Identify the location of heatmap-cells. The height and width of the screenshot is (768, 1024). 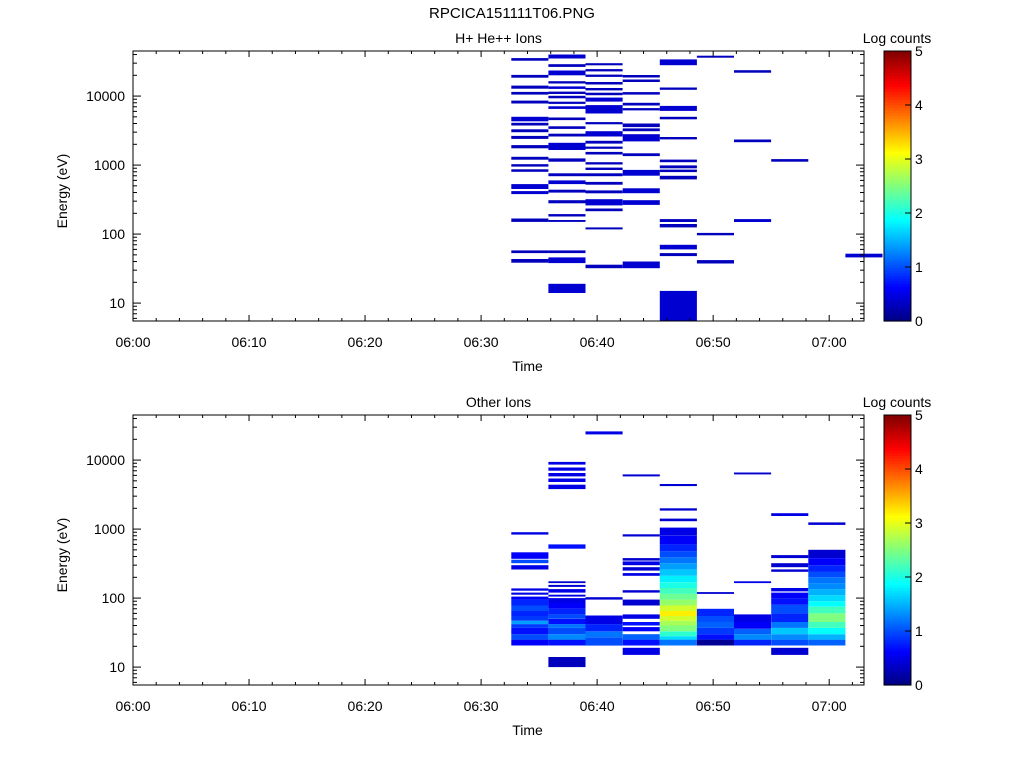
(678, 549).